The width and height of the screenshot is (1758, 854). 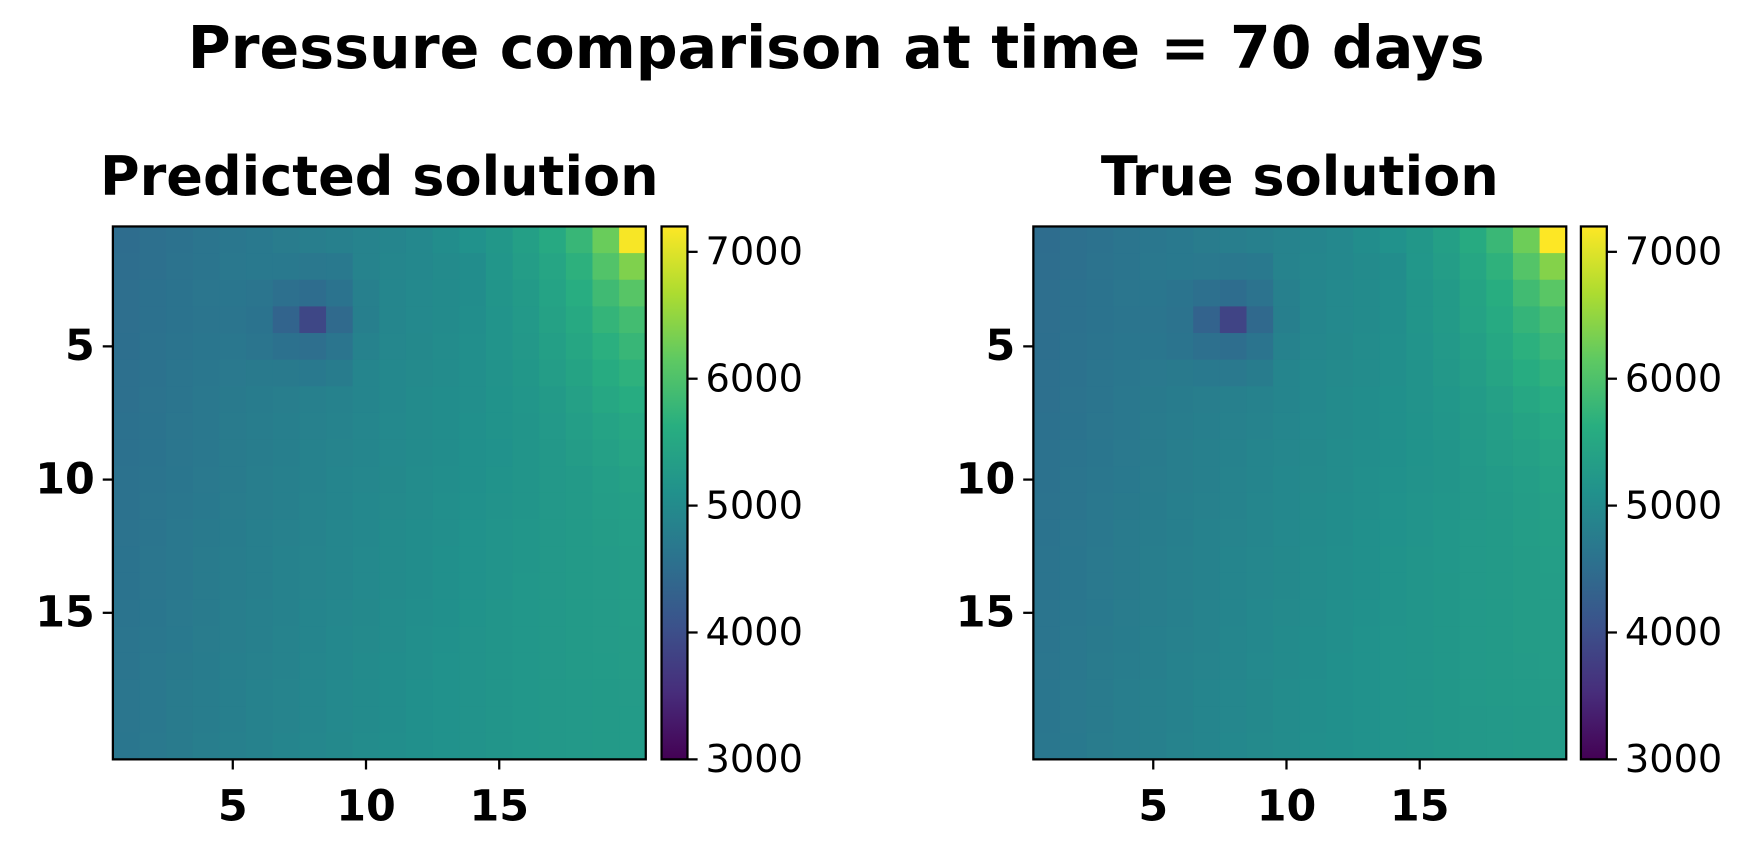 I want to click on colorbar-tick-label: 6000, so click(x=753, y=378).